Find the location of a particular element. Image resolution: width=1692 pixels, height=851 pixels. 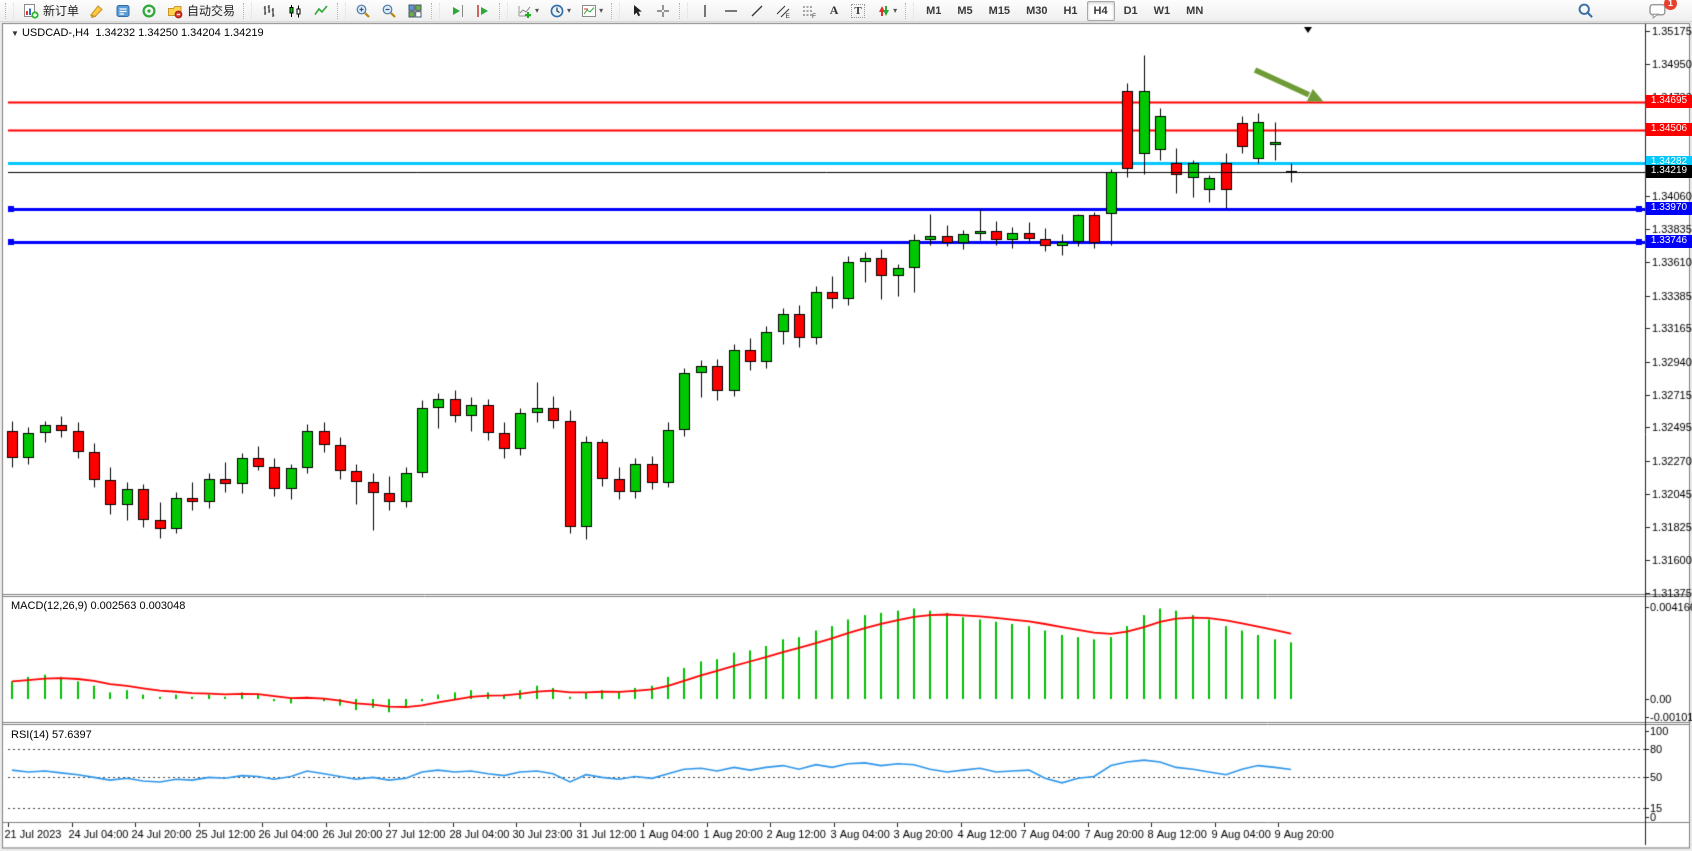

data-window-button is located at coordinates (123, 11).